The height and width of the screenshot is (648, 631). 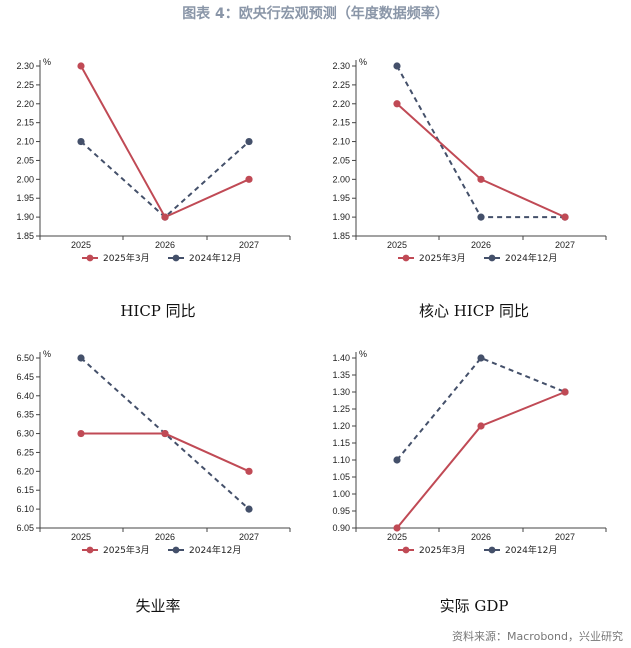 What do you see at coordinates (341, 528) in the screenshot?
I see `y-tick-label: 0.90` at bounding box center [341, 528].